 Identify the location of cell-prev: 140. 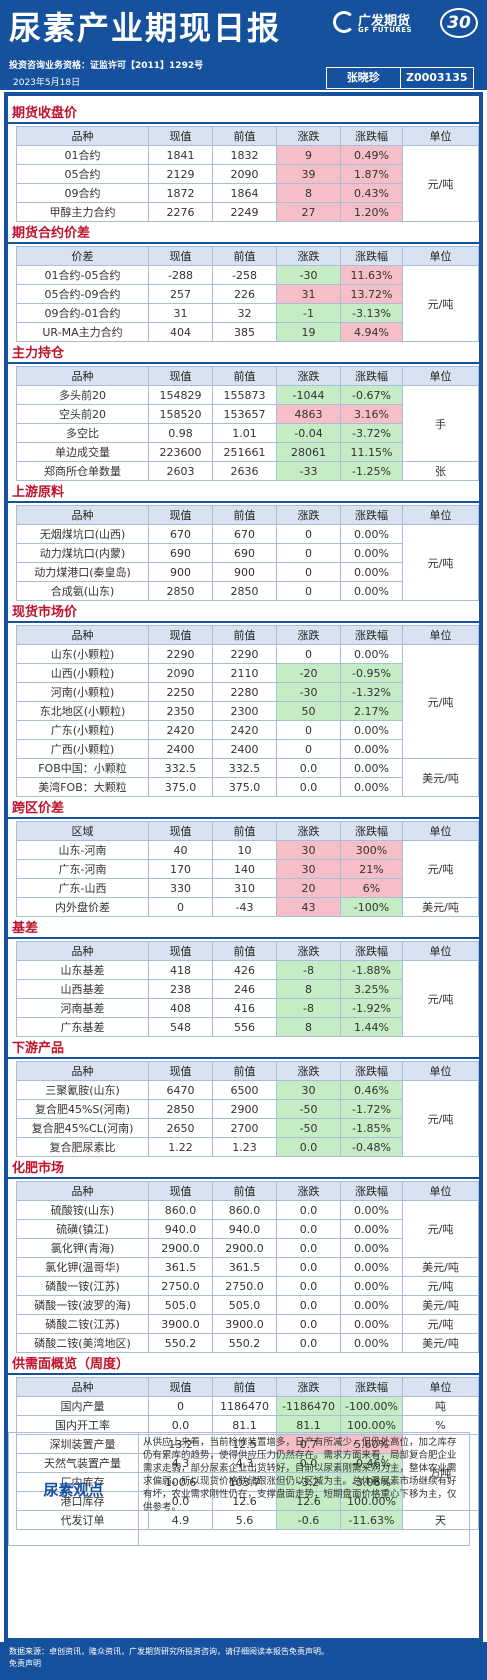
(244, 869).